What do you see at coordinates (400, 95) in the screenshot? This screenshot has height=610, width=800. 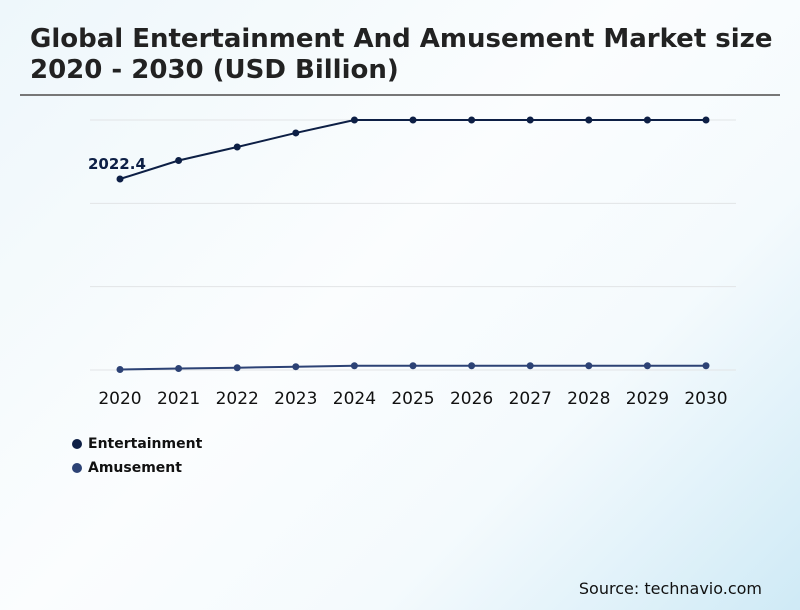 I see `title-divider` at bounding box center [400, 95].